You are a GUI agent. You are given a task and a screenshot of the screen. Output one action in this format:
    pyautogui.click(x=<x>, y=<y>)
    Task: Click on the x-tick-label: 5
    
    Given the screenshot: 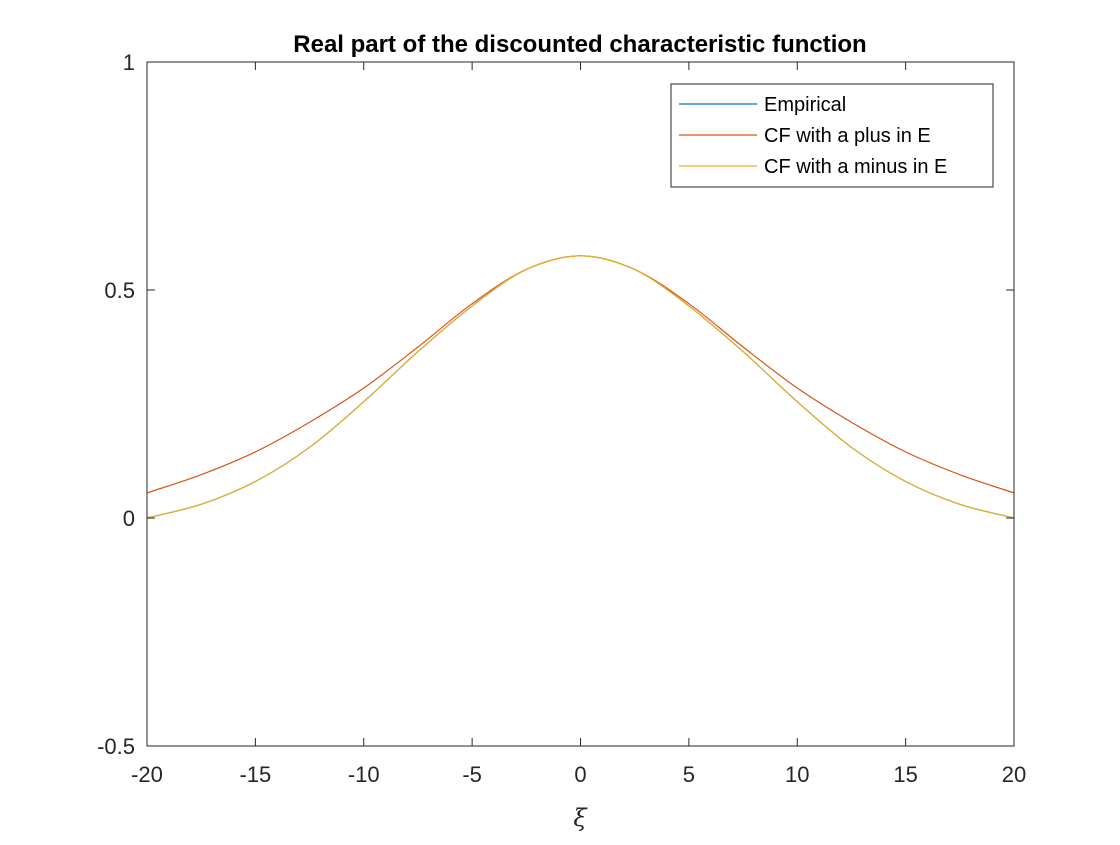 What is the action you would take?
    pyautogui.click(x=689, y=774)
    